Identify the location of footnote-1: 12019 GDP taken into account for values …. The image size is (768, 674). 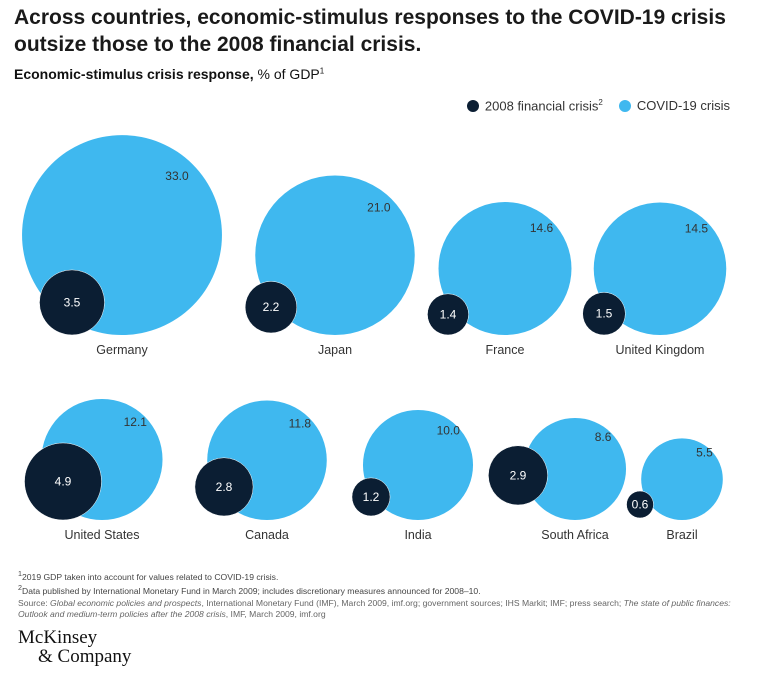
(148, 576).